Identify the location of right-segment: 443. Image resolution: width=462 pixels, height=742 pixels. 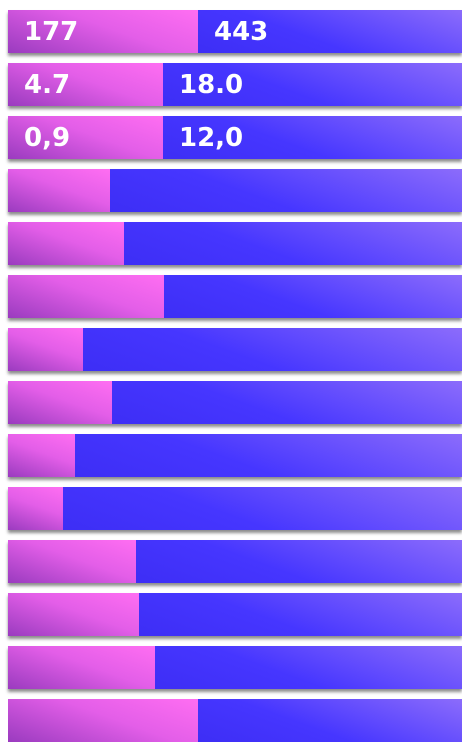
(330, 31).